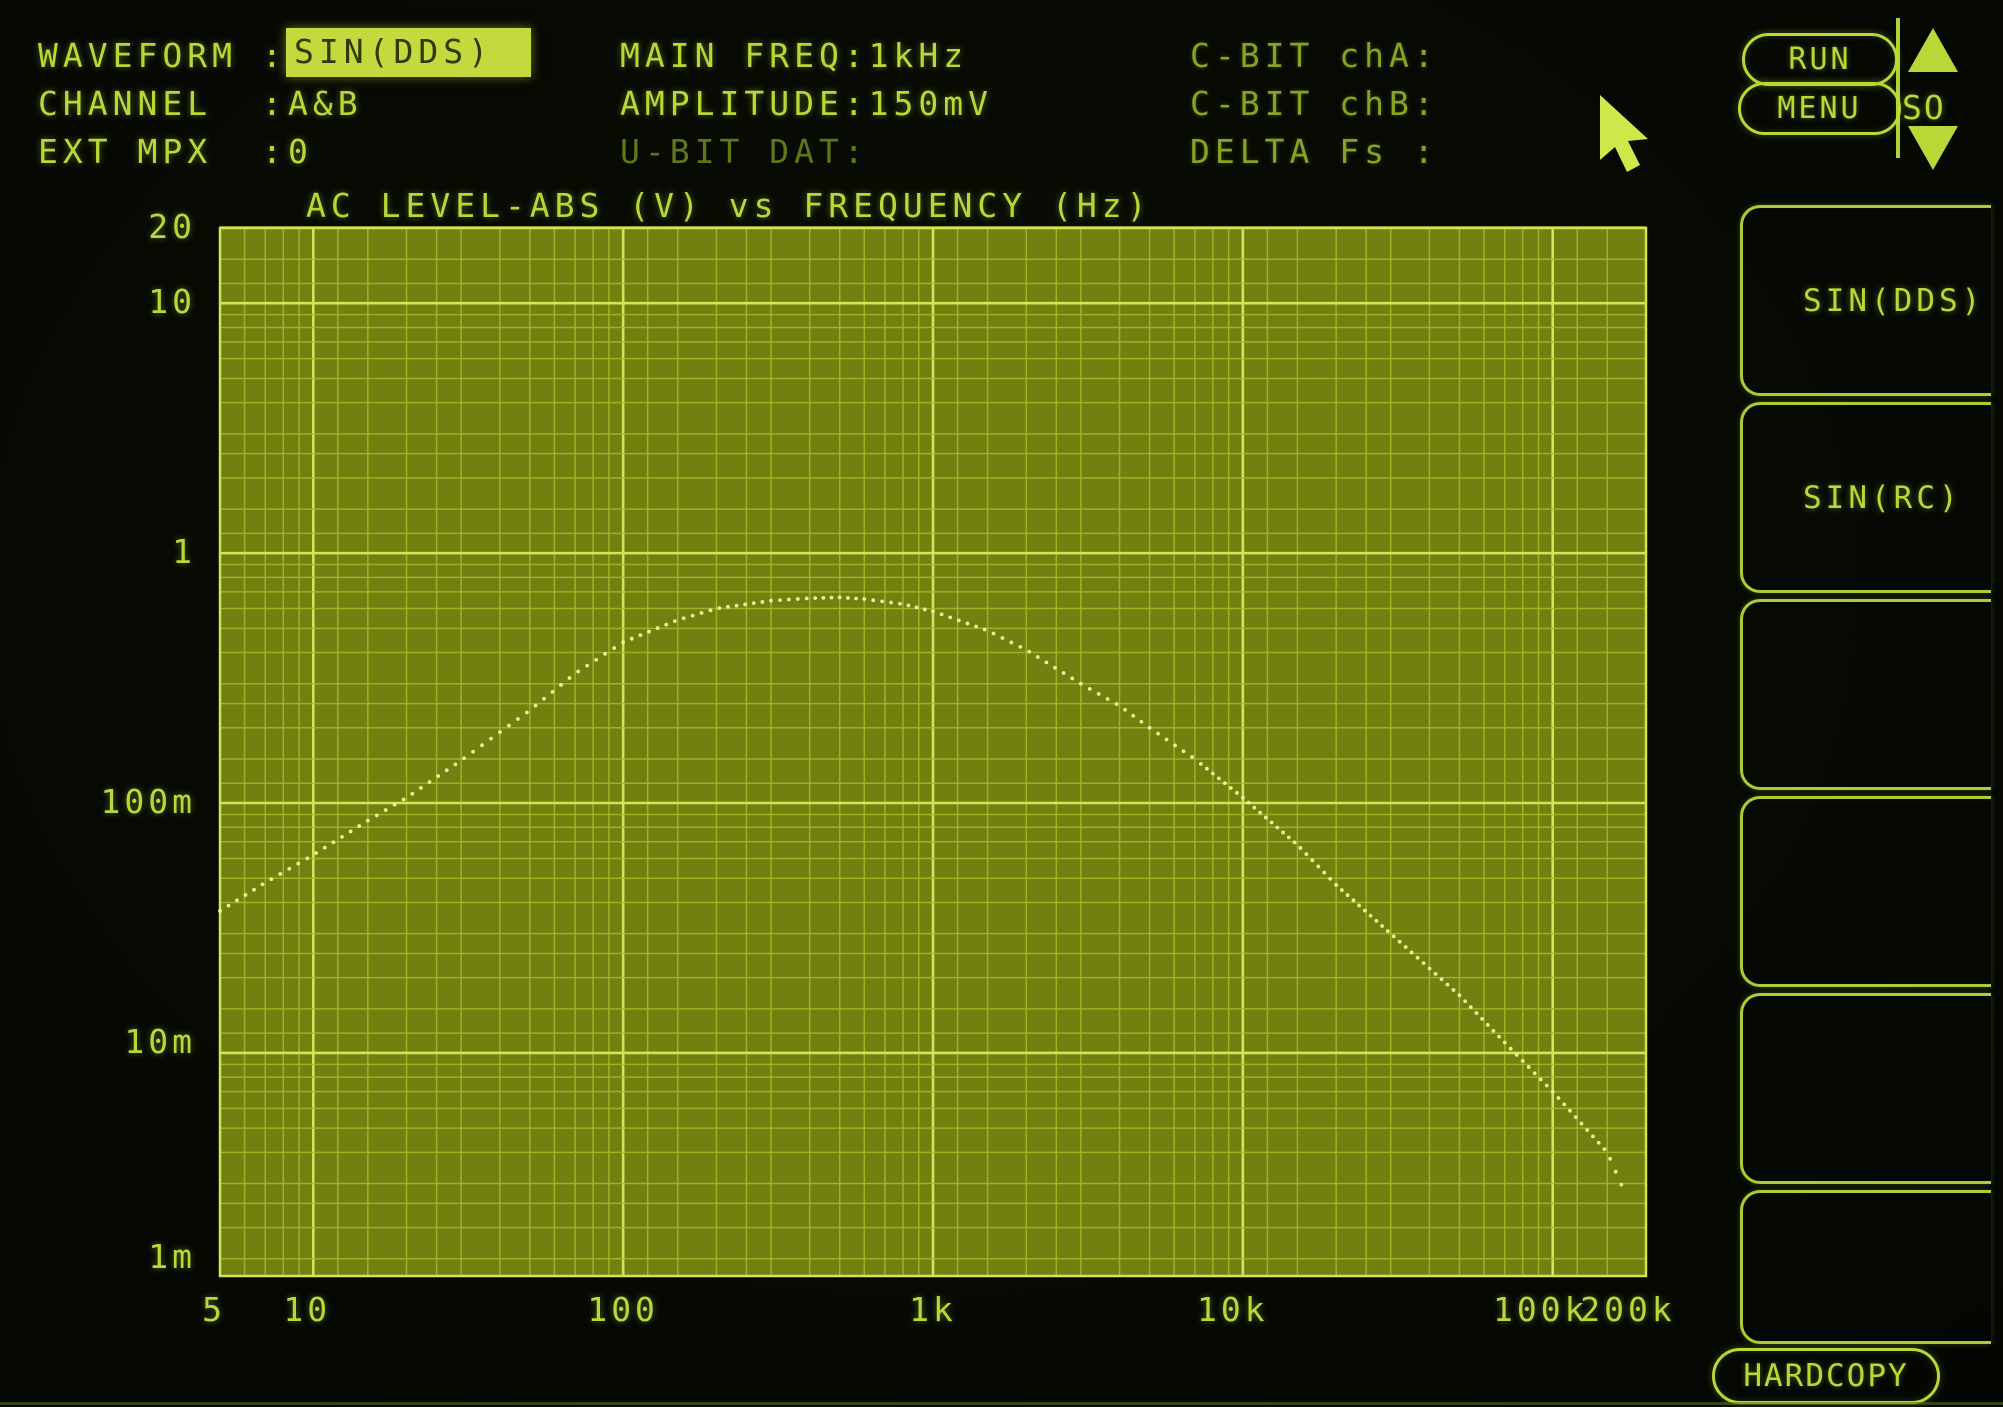 The height and width of the screenshot is (1407, 2003). Describe the element at coordinates (1882, 497) in the screenshot. I see `side-menu-cell-label: SIN(RC)` at that location.